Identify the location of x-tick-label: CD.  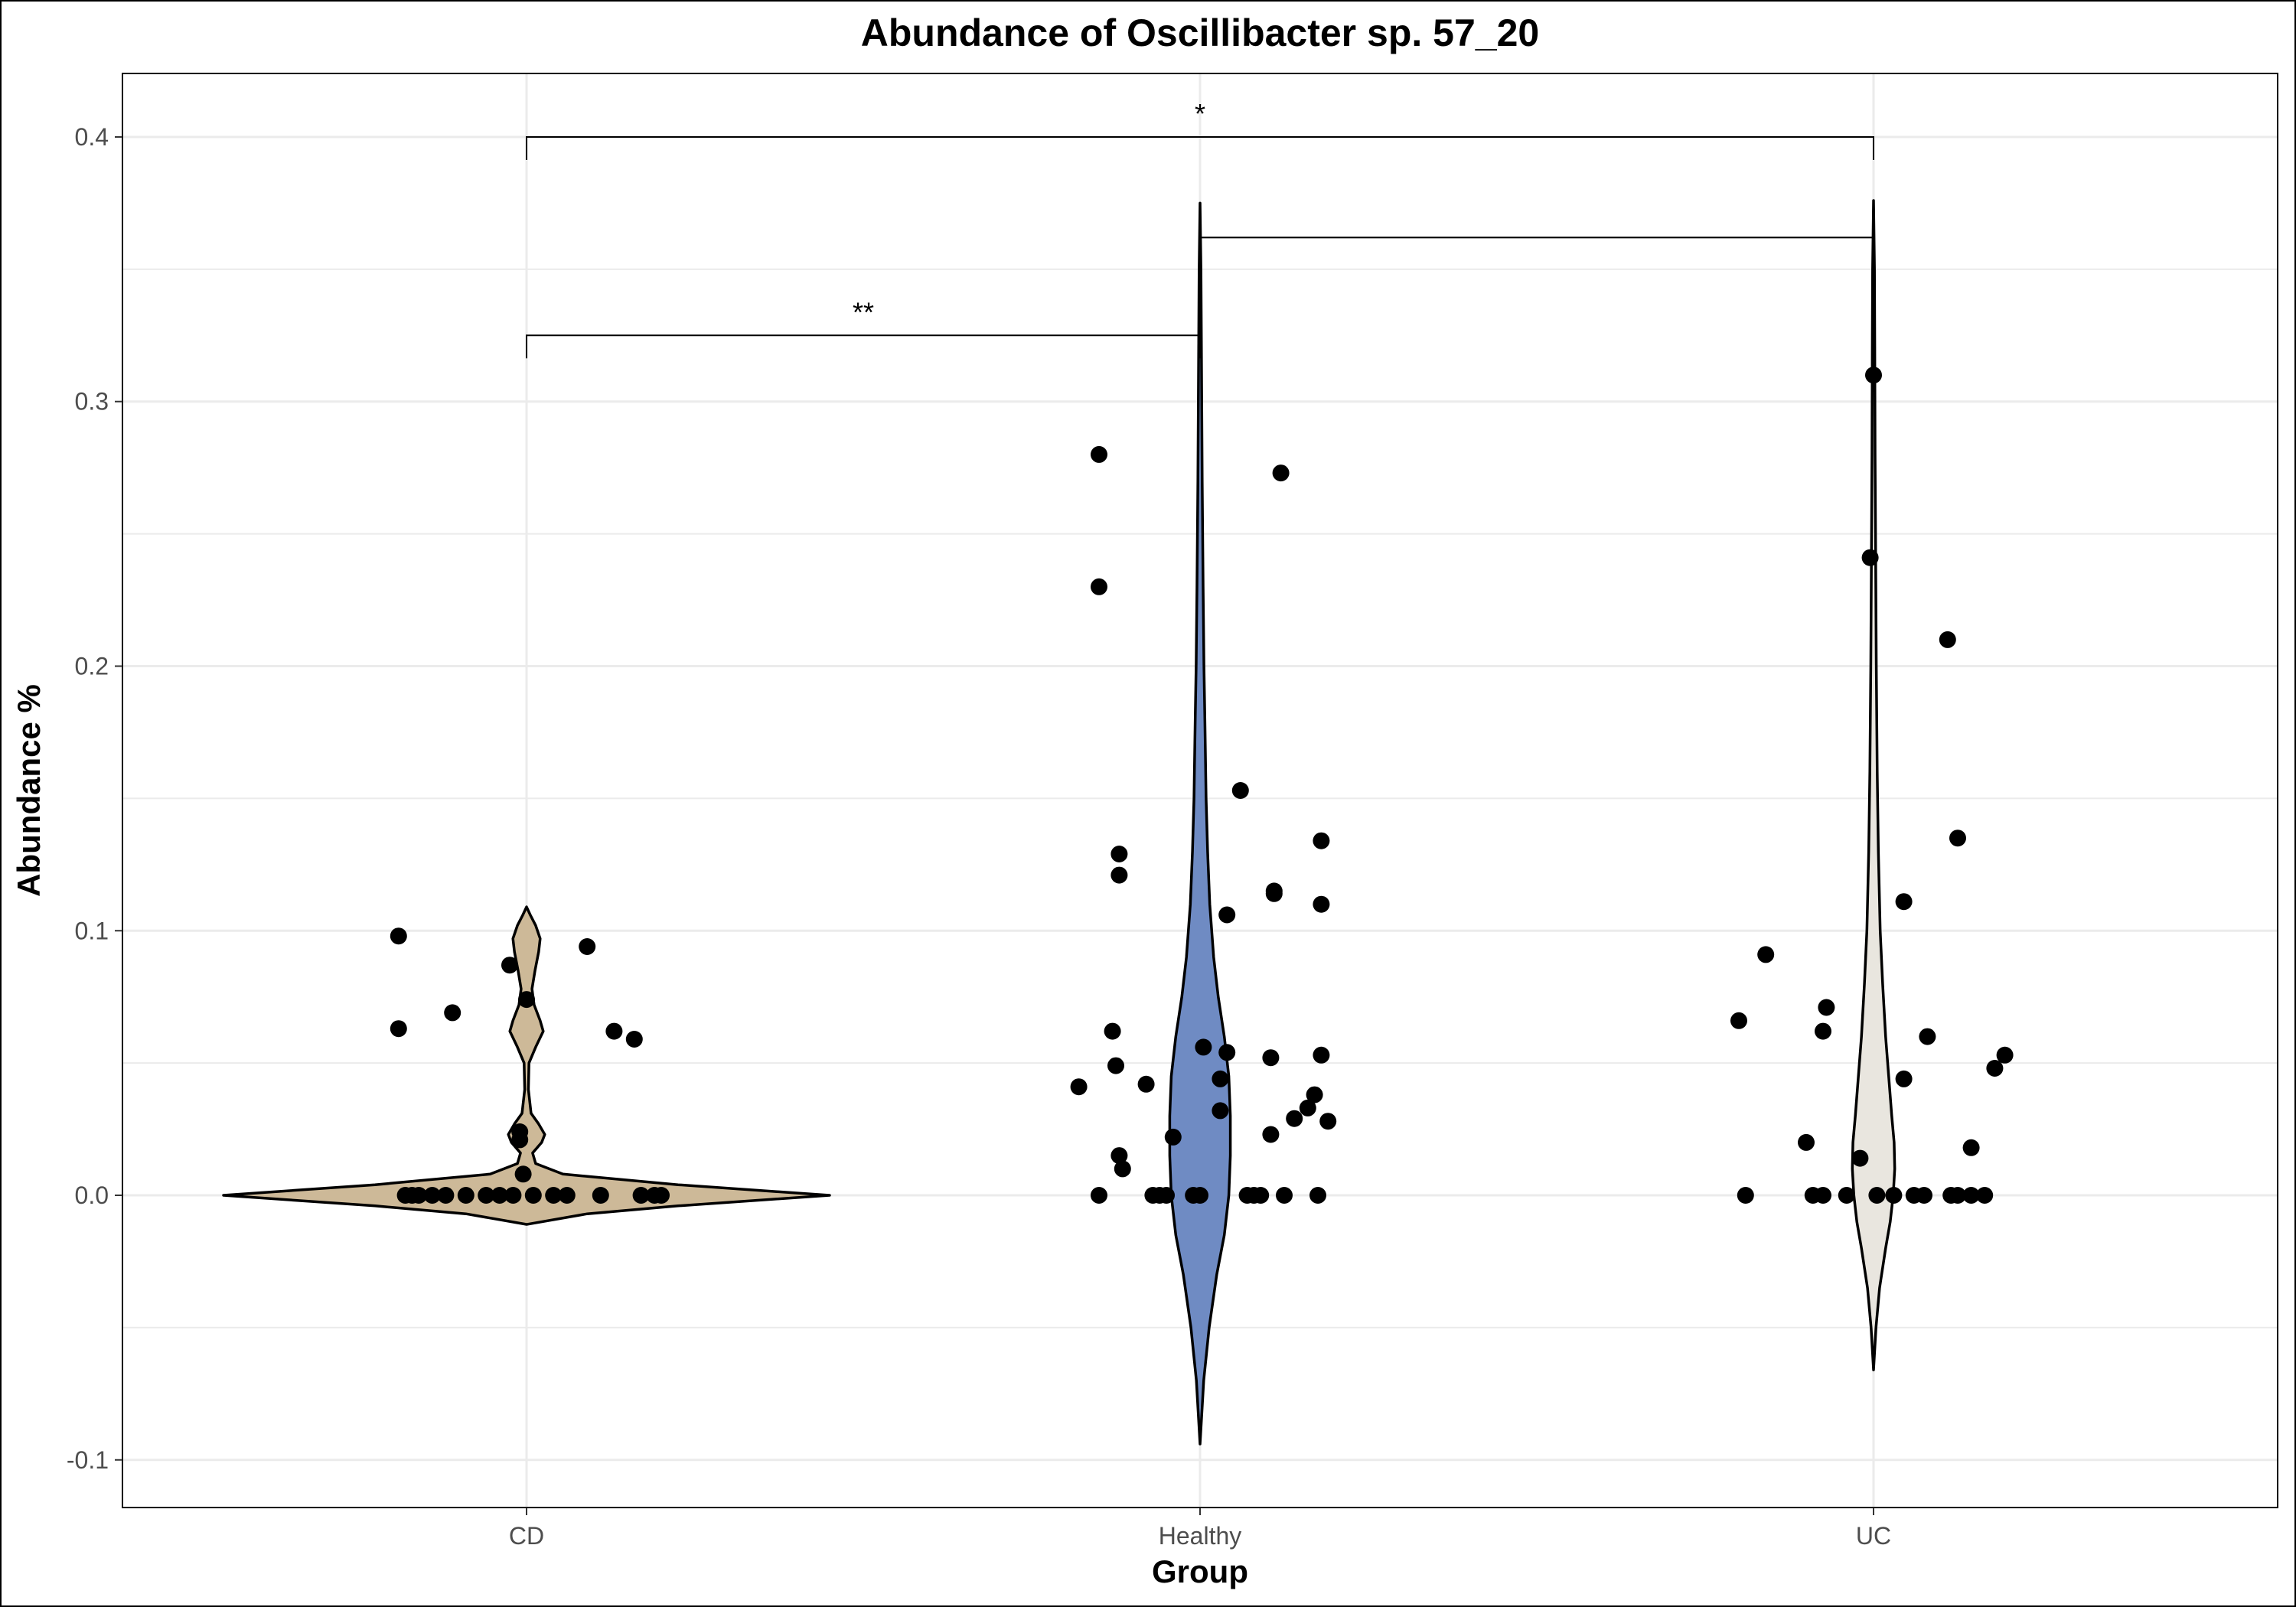
(526, 1536).